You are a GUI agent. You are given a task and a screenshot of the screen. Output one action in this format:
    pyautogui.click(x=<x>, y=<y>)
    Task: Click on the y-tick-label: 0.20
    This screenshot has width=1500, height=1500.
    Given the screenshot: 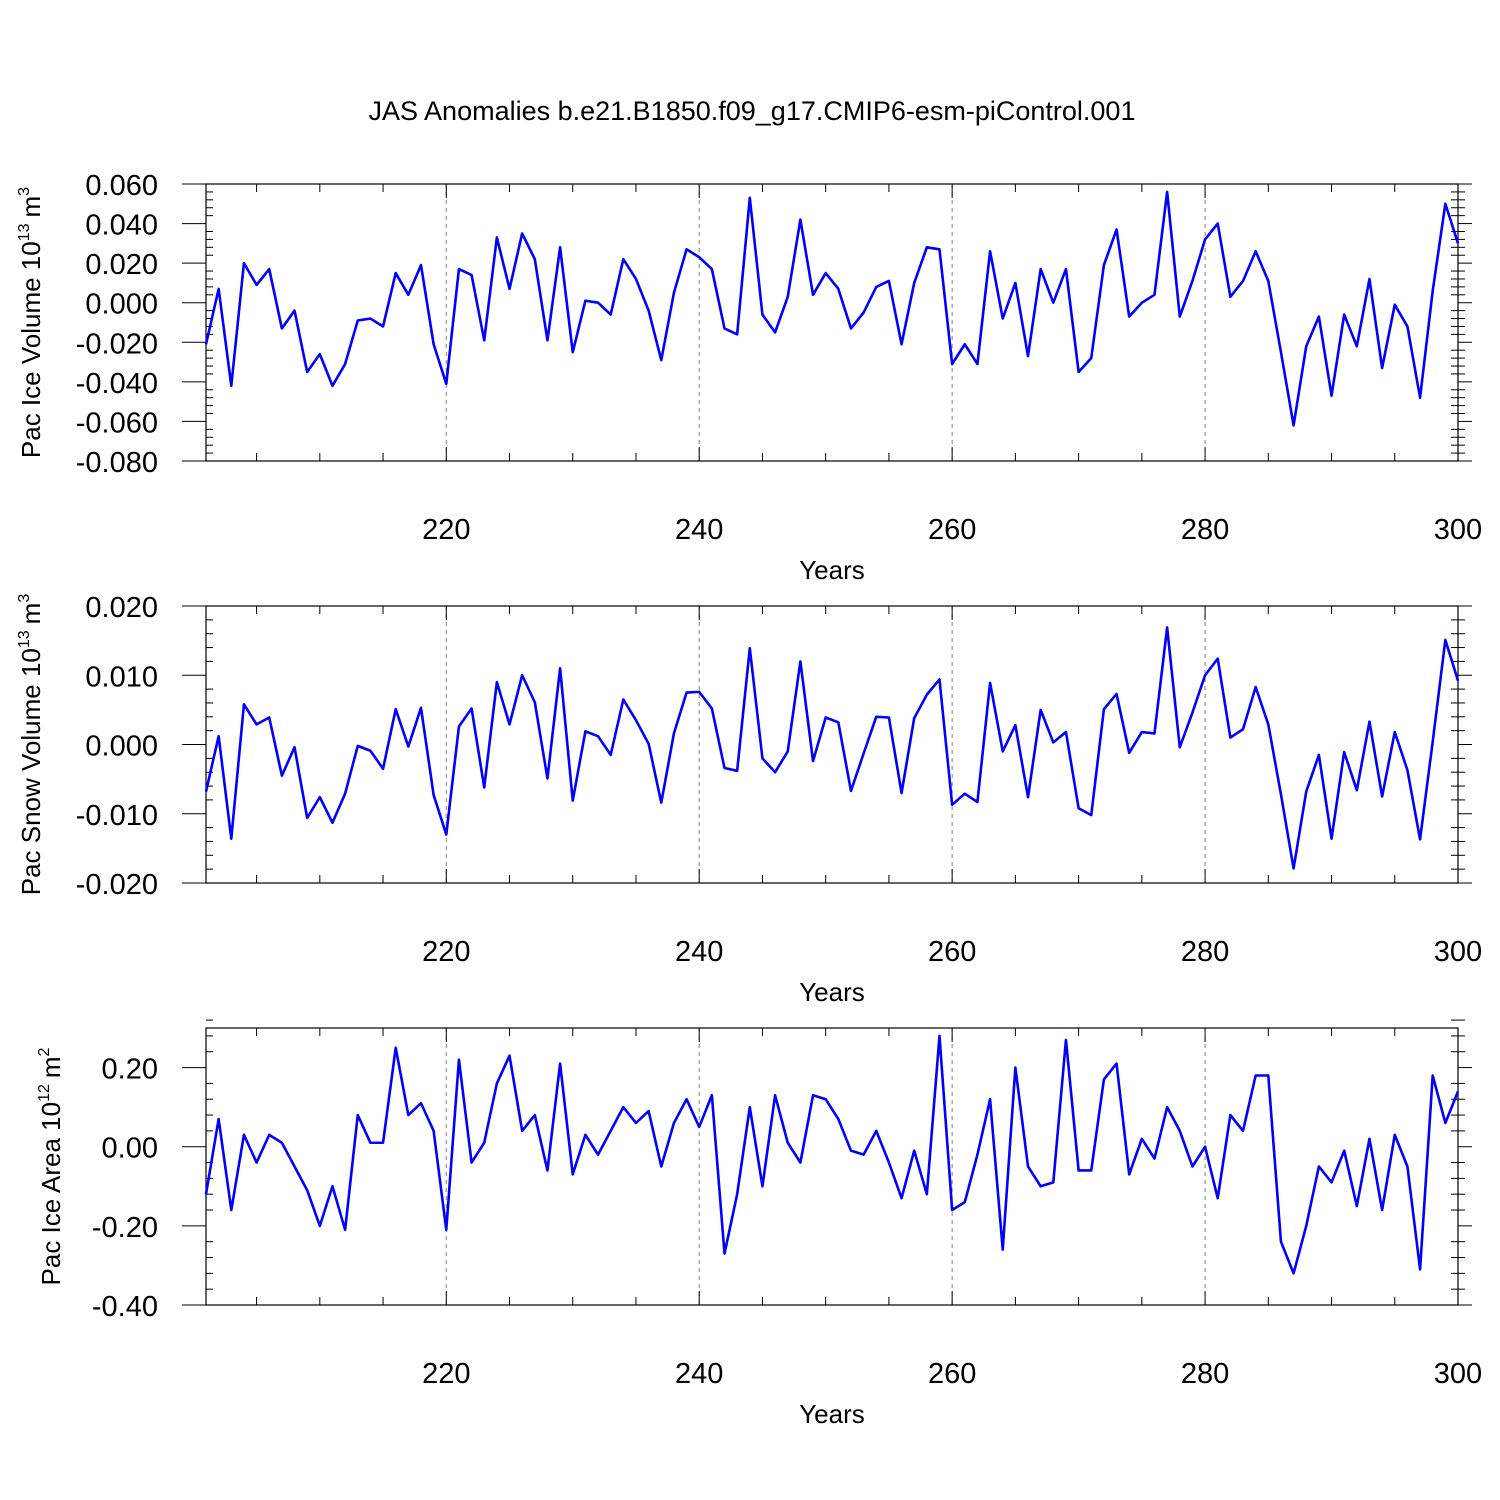 What is the action you would take?
    pyautogui.click(x=130, y=1070)
    